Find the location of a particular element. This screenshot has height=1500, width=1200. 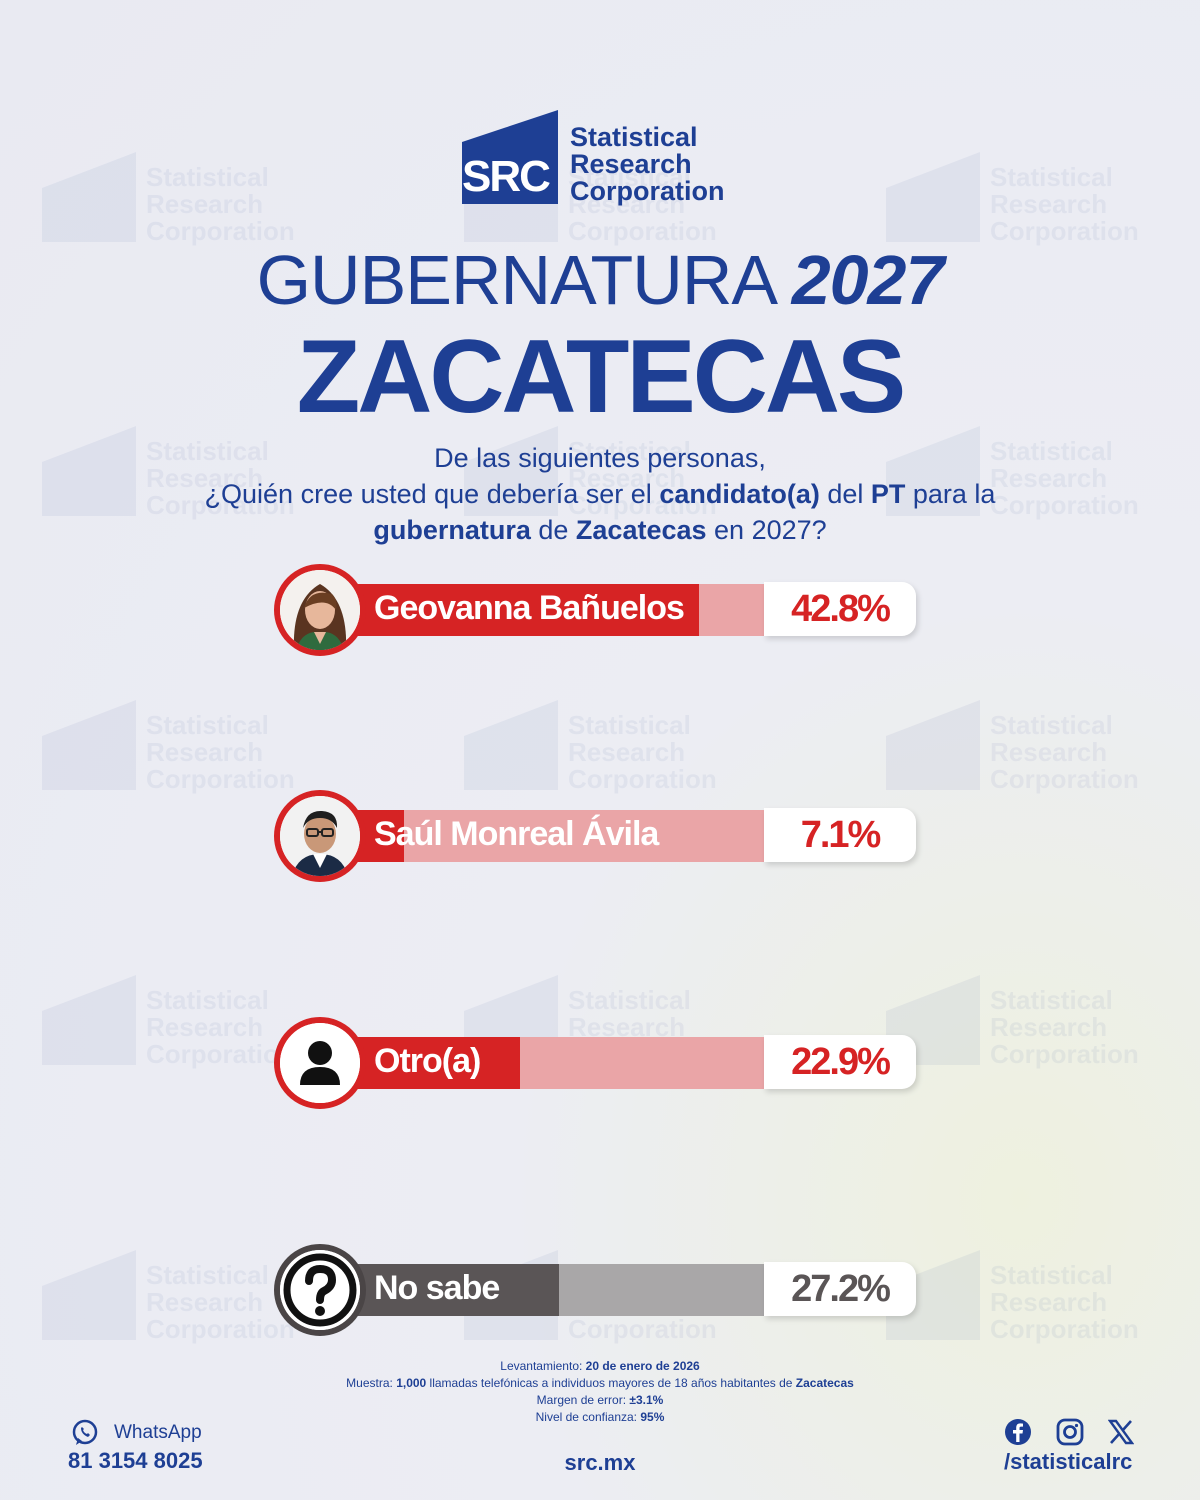

bar-row: No sabe 27.2% is located at coordinates (599, 1290).